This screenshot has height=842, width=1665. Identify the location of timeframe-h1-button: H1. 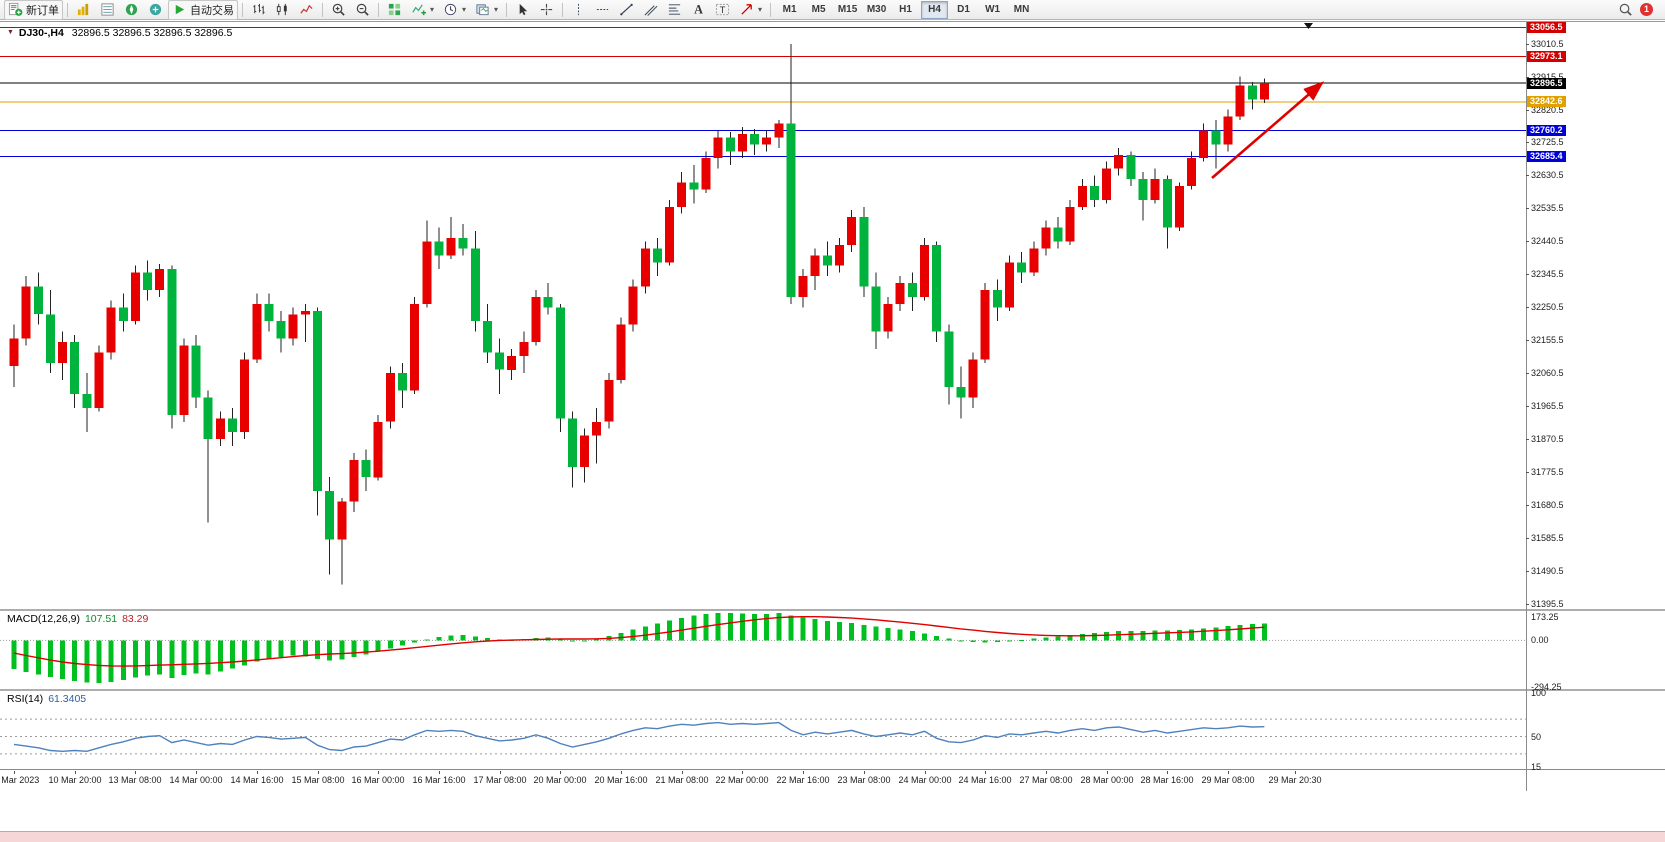
(905, 9).